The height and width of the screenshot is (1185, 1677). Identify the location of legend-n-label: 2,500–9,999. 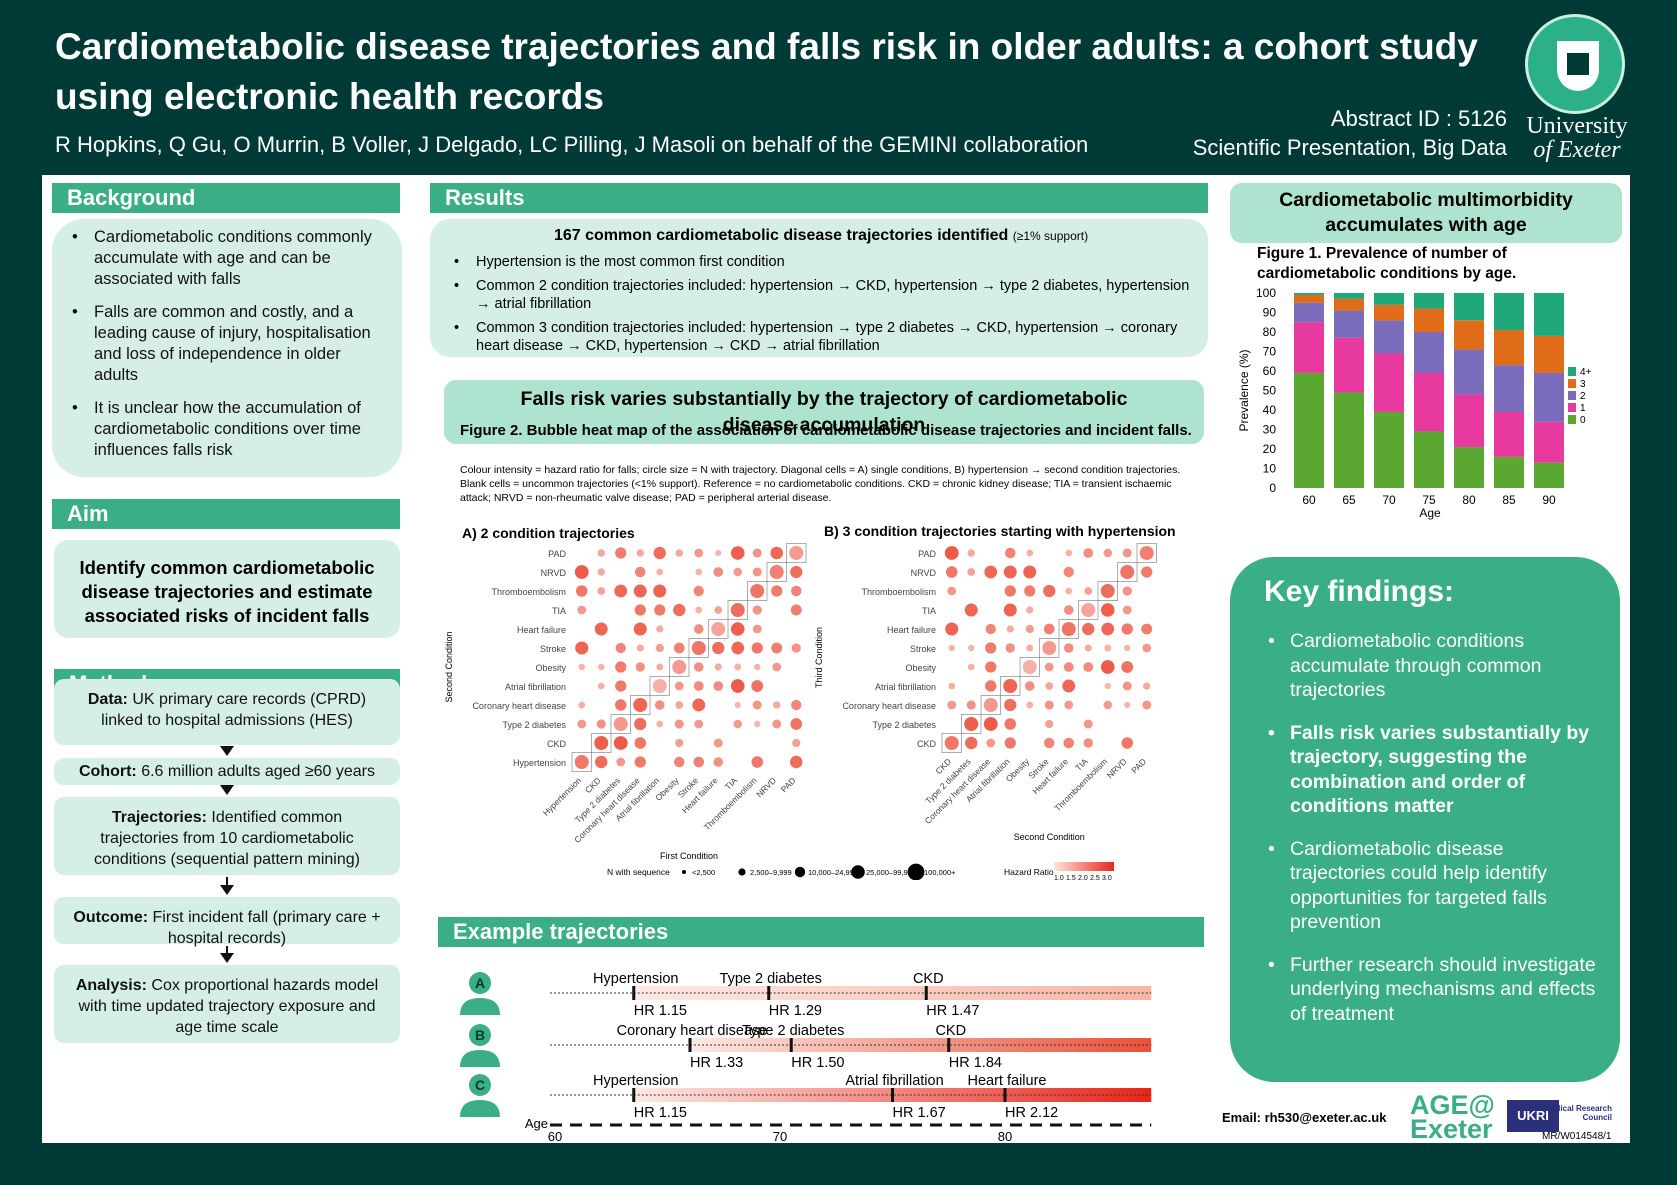
(771, 872).